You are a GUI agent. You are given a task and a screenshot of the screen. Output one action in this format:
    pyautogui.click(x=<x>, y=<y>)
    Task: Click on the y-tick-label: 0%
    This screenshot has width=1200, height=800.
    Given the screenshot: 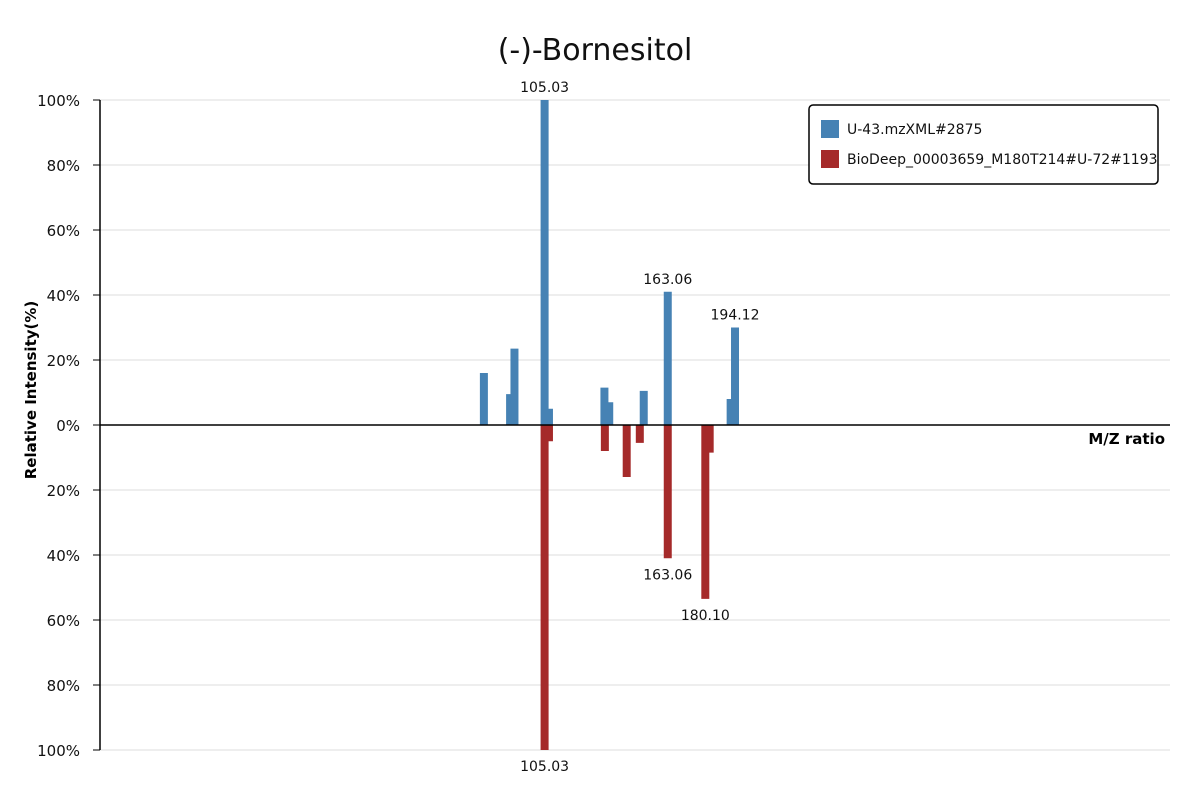 What is the action you would take?
    pyautogui.click(x=68, y=426)
    